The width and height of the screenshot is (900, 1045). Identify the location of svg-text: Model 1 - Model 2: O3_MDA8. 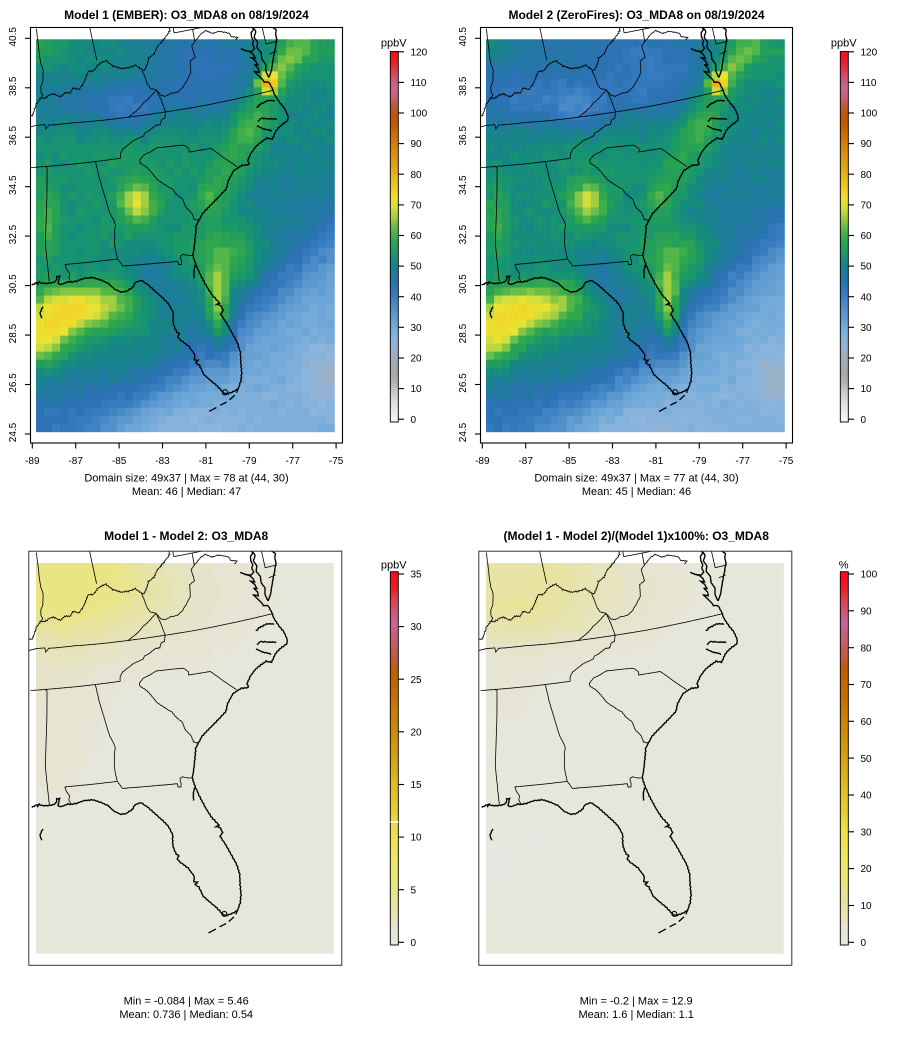
(186, 536).